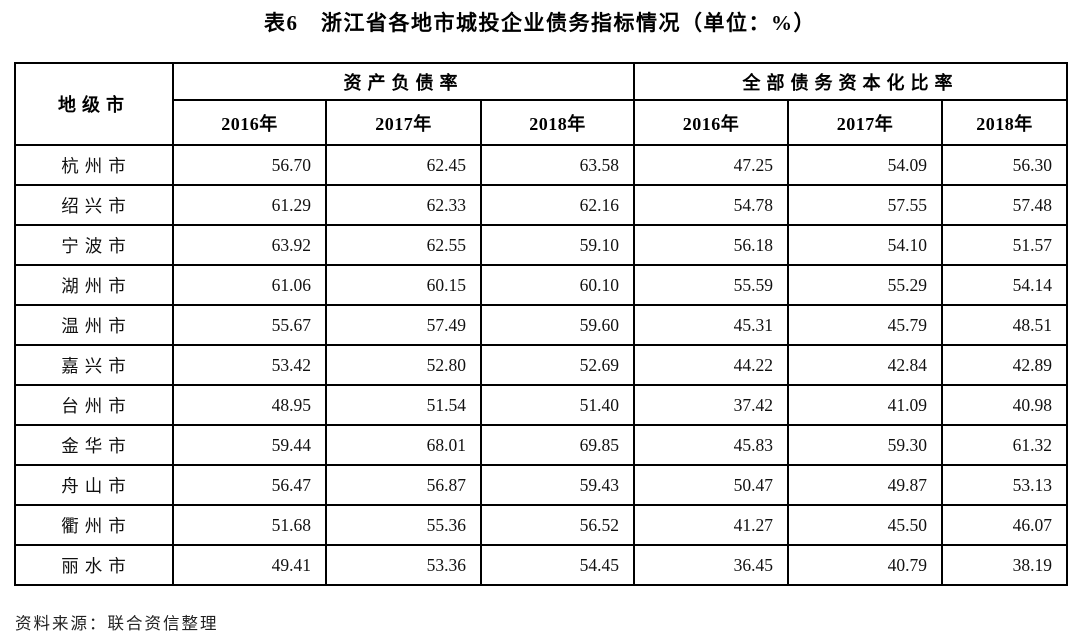 The image size is (1080, 634). What do you see at coordinates (94, 104) in the screenshot?
I see `header-city: 地级市` at bounding box center [94, 104].